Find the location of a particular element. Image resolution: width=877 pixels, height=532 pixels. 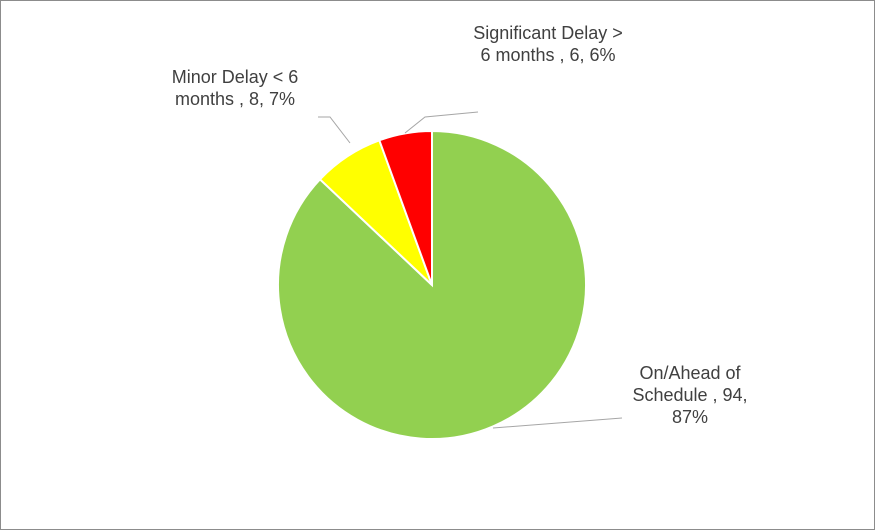

data-label: On/Ahead of Schedule , 94, 87% is located at coordinates (690, 395).